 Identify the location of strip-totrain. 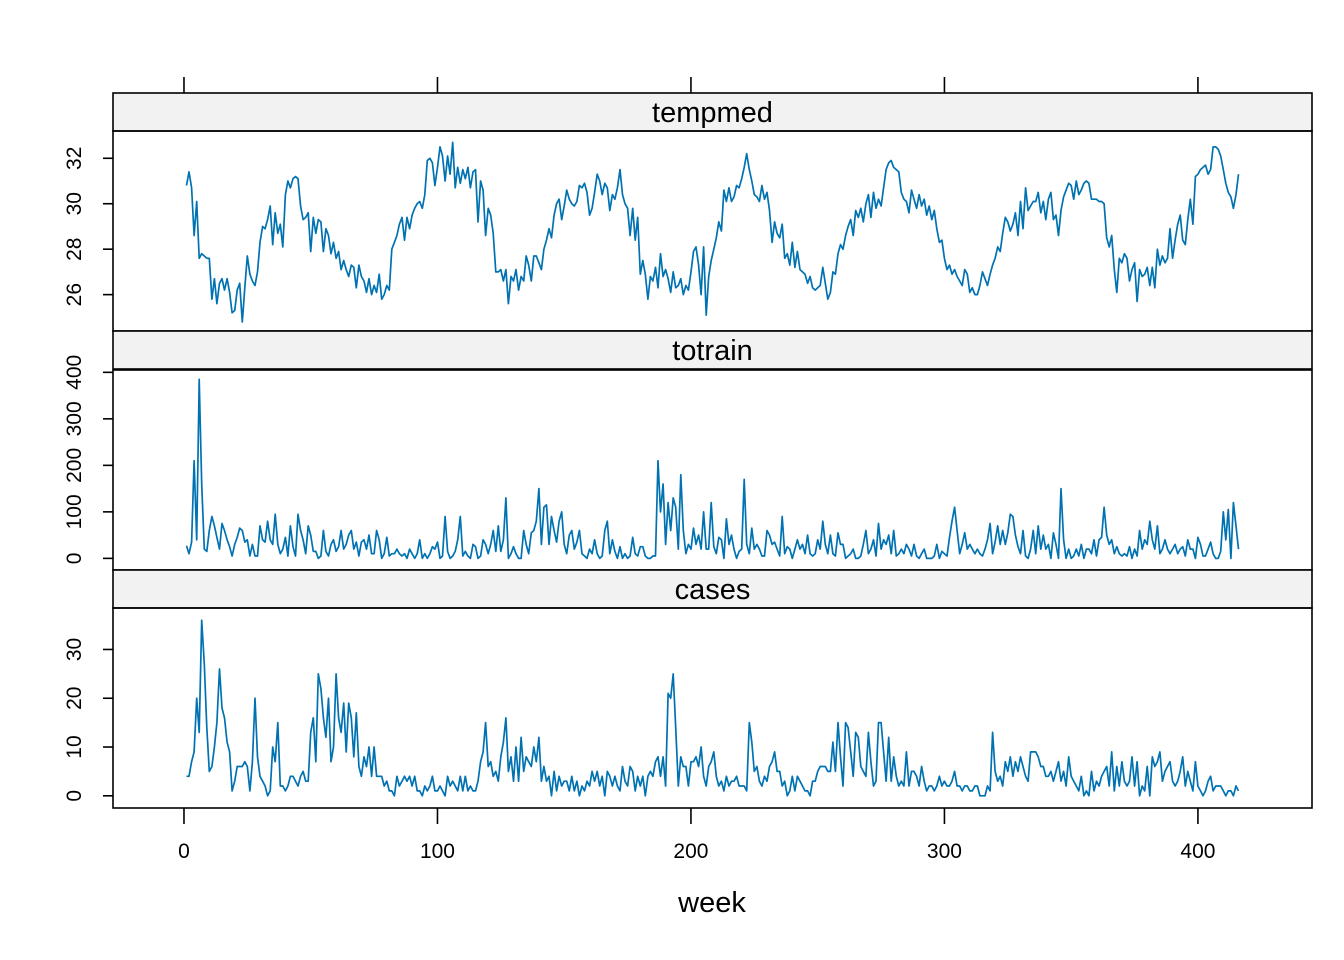
(712, 350).